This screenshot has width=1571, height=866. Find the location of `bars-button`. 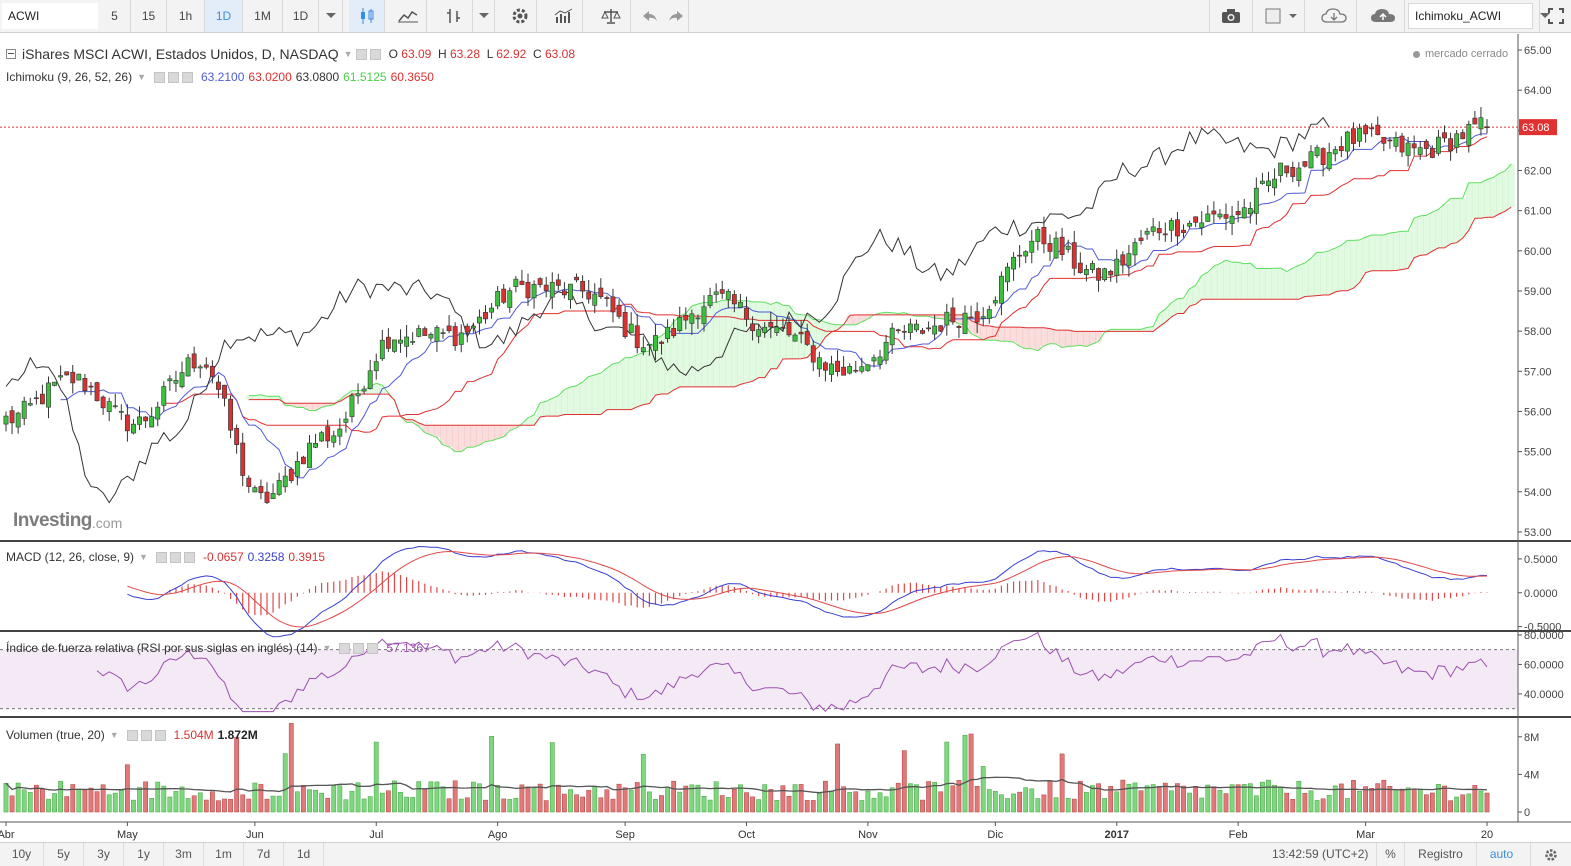

bars-button is located at coordinates (454, 16).